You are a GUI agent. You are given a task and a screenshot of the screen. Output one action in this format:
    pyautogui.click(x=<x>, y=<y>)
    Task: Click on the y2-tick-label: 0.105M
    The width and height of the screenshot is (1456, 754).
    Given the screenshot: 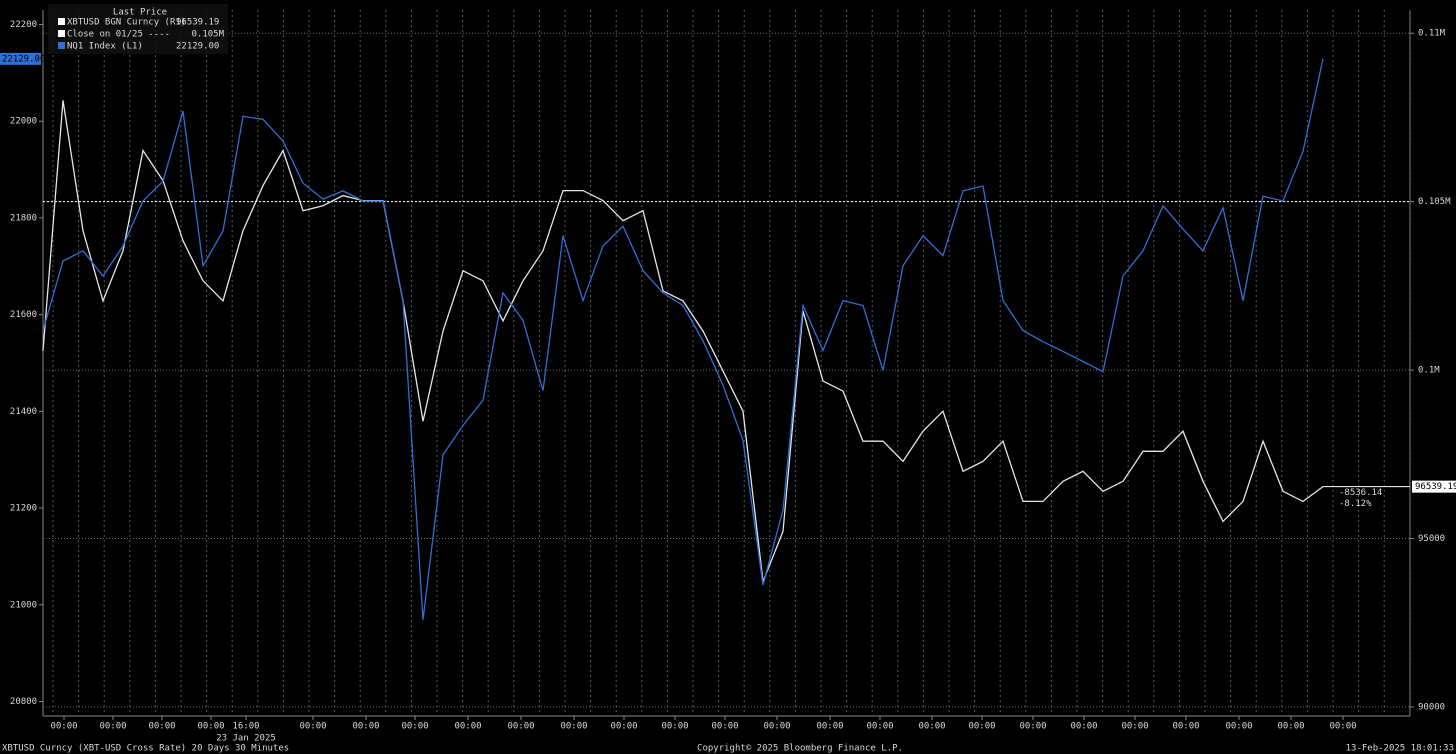 What is the action you would take?
    pyautogui.click(x=1434, y=202)
    